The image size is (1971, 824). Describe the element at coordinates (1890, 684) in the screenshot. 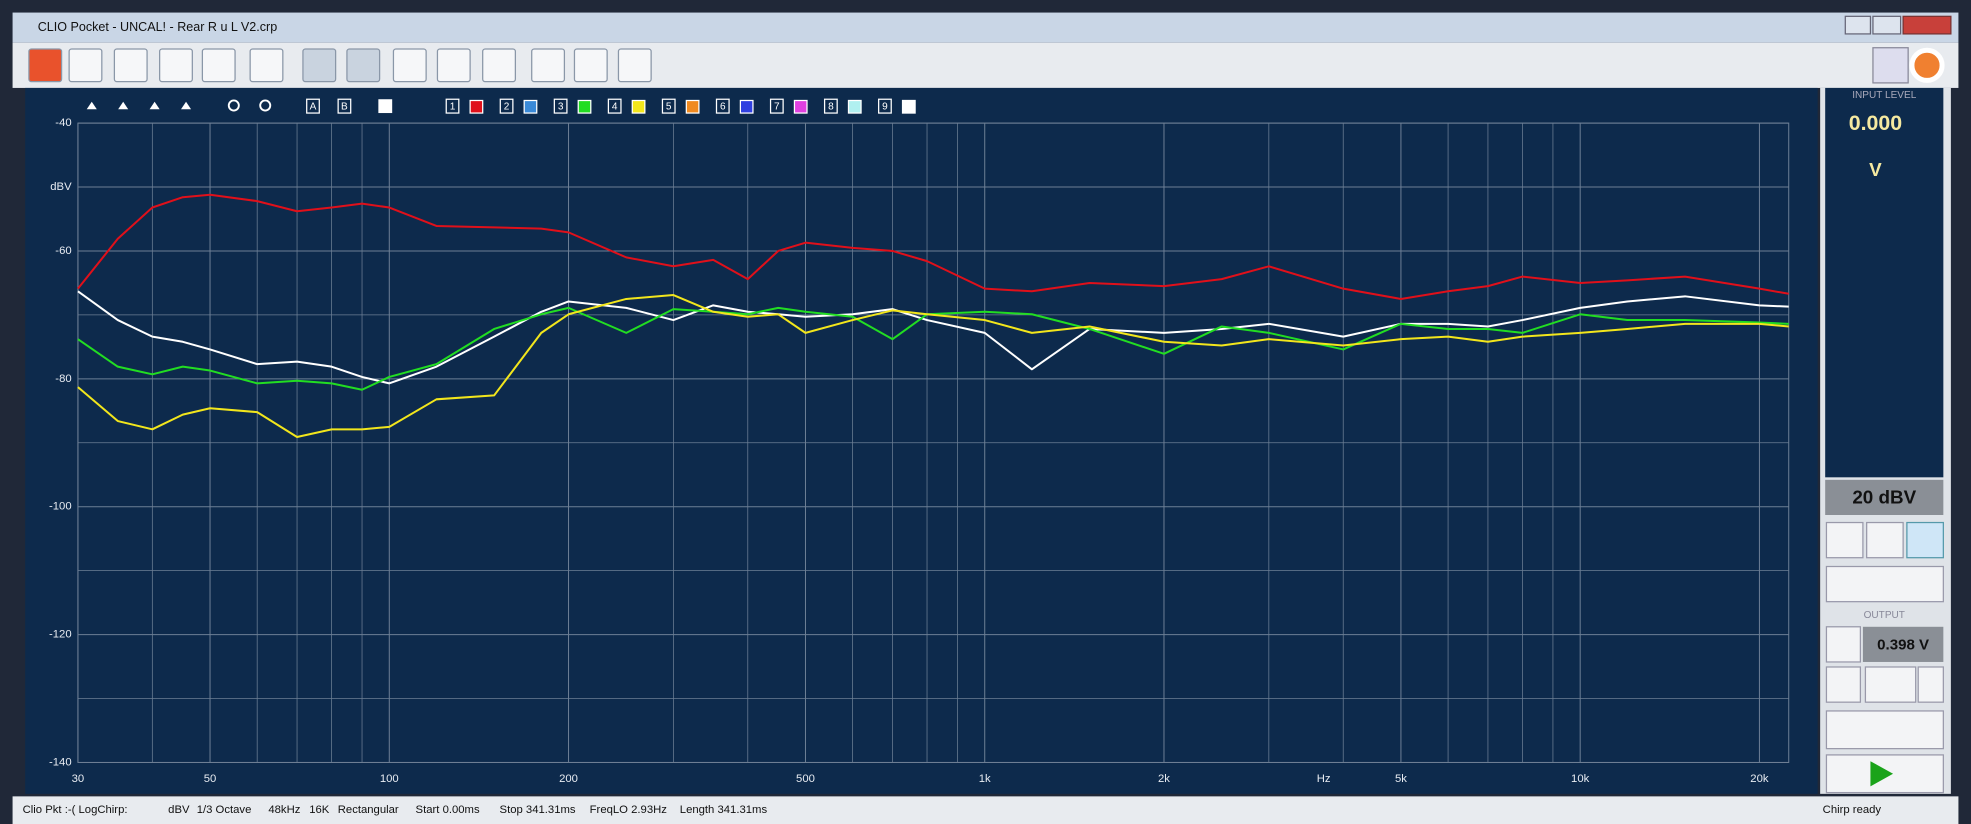

I see `speaker-button` at that location.